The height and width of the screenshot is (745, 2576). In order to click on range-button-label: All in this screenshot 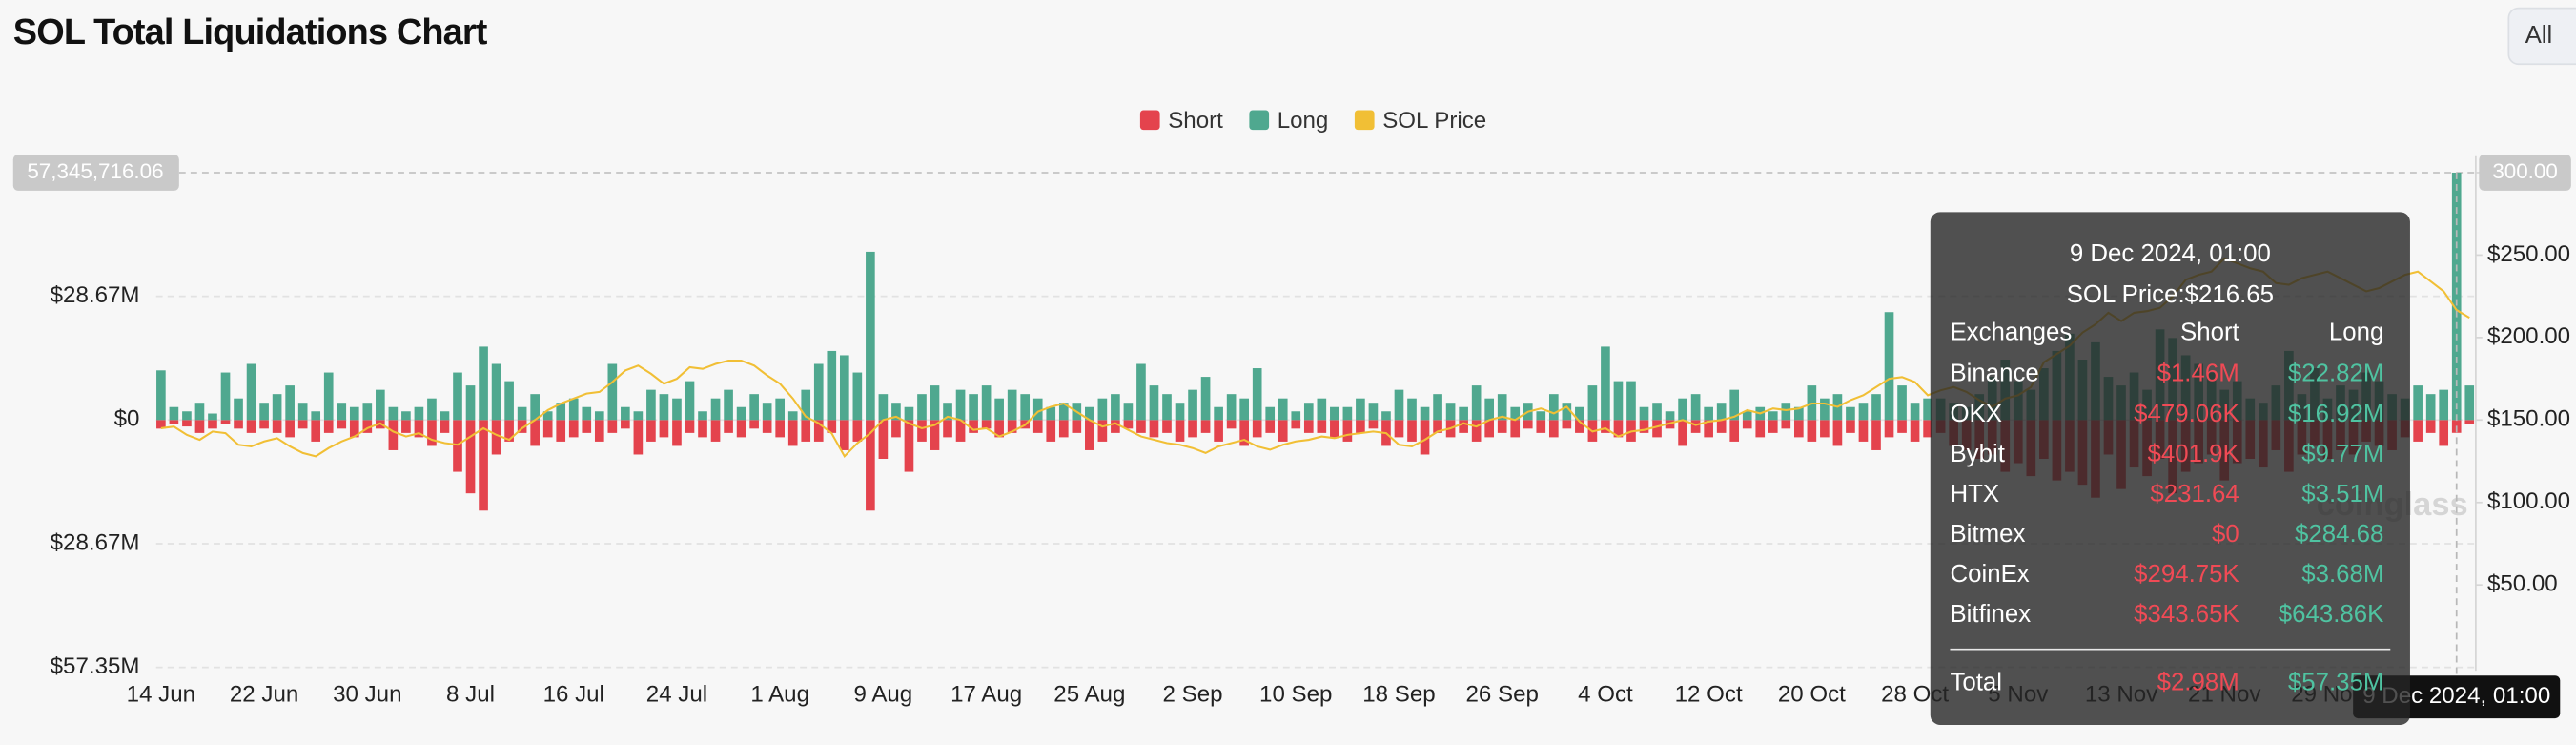, I will do `click(2539, 35)`.